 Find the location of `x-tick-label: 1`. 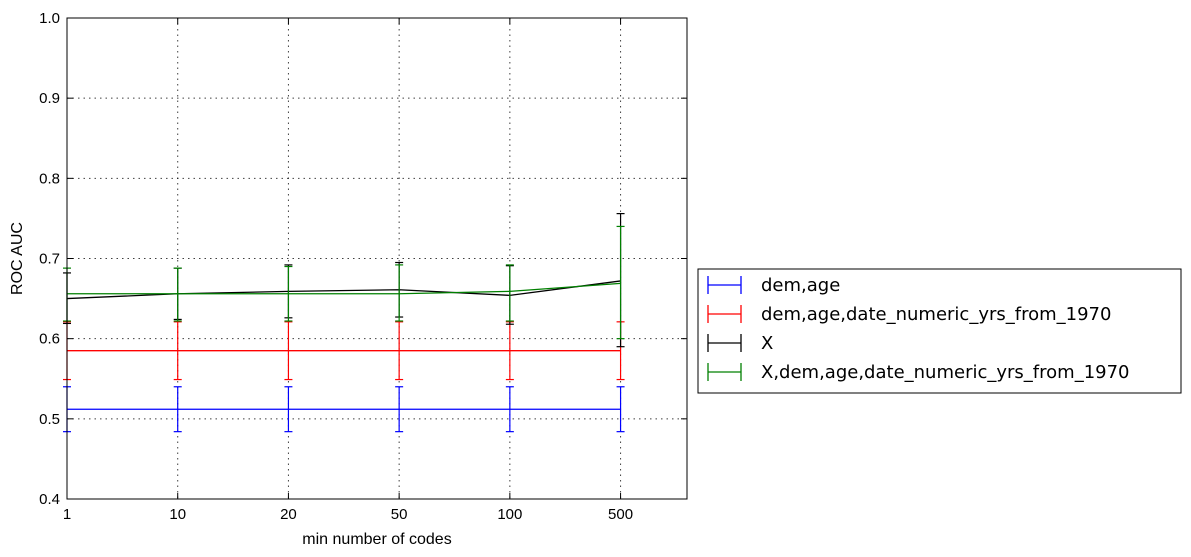

x-tick-label: 1 is located at coordinates (67, 514).